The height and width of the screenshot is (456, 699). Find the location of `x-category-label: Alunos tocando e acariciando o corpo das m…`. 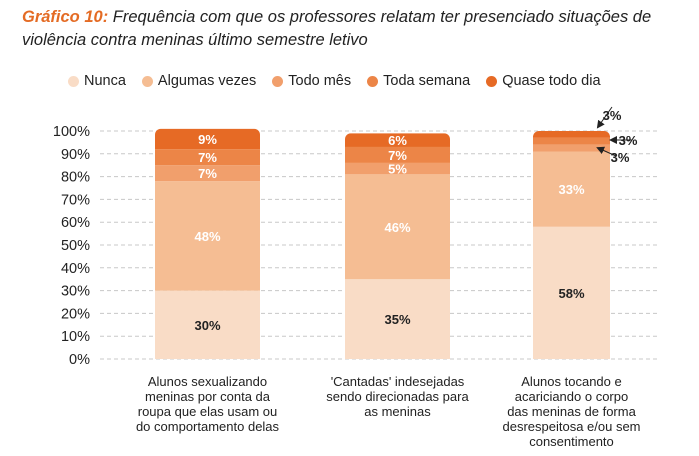

x-category-label: Alunos tocando e acariciando o corpo das m… is located at coordinates (572, 411).